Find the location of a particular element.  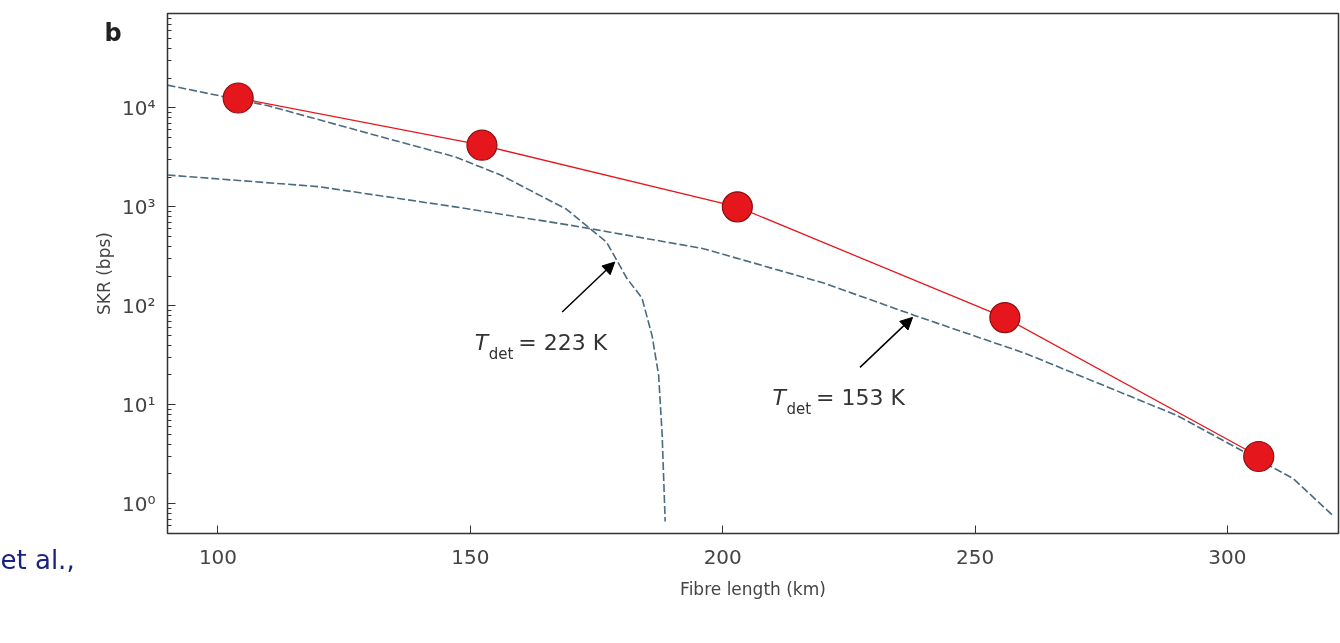

x-tick-label: 100 is located at coordinates (218, 556).